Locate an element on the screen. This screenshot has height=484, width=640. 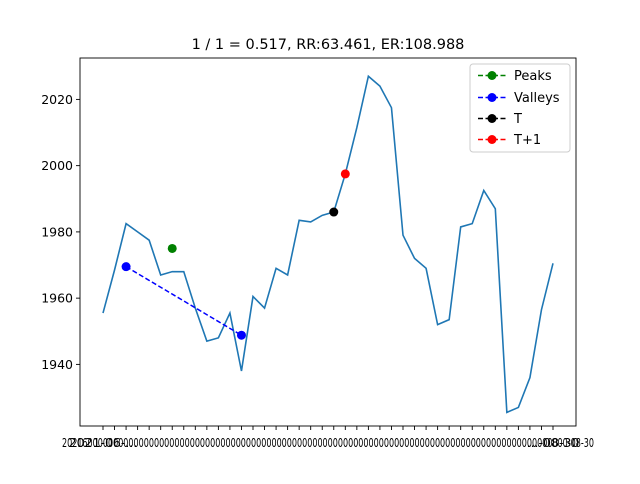
t1-marker is located at coordinates (345, 174).